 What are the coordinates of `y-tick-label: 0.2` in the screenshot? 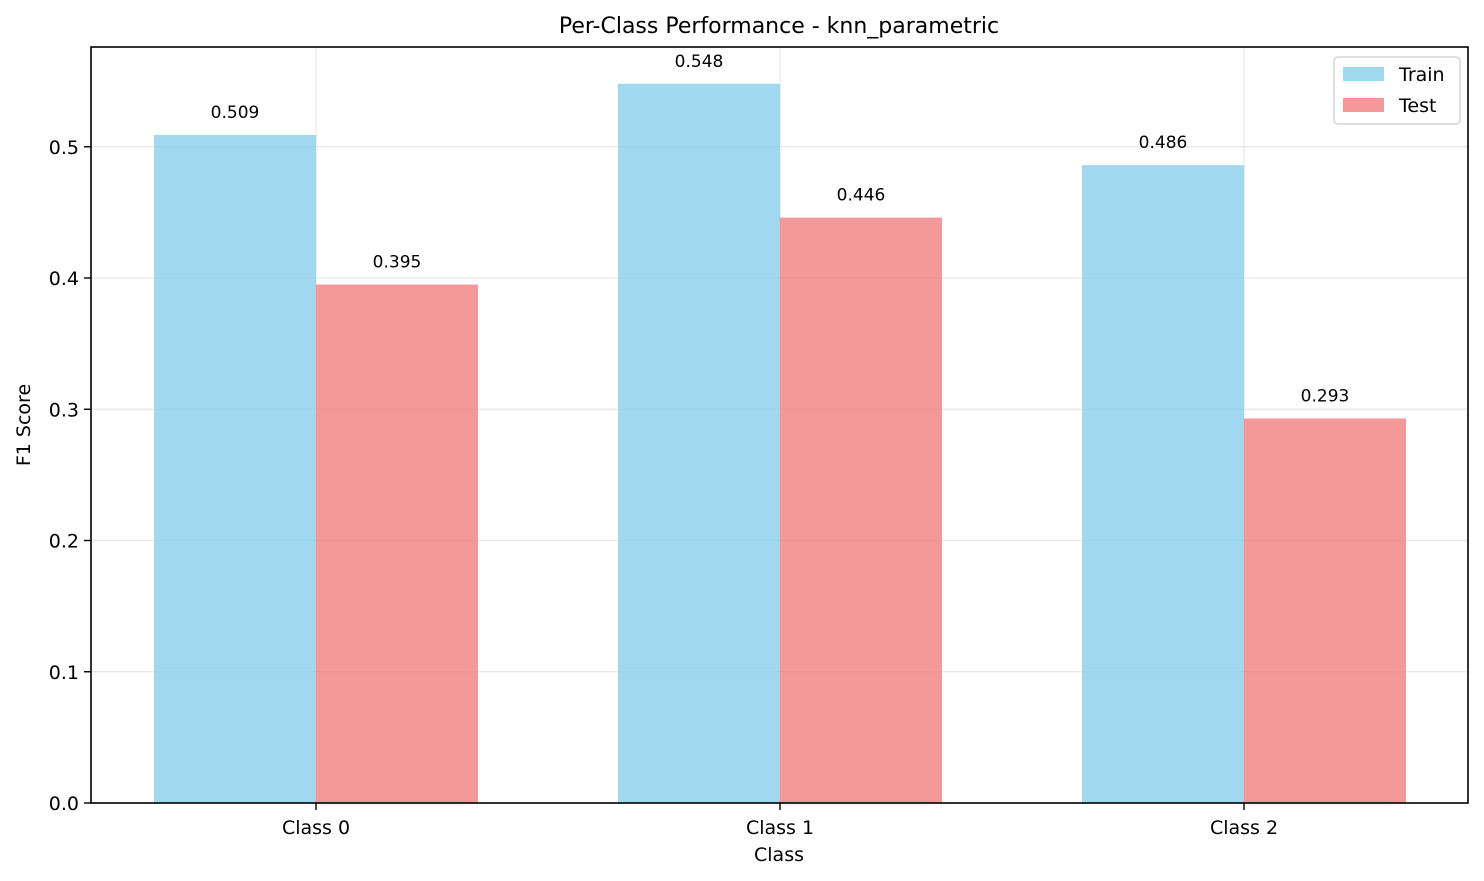 It's located at (64, 542).